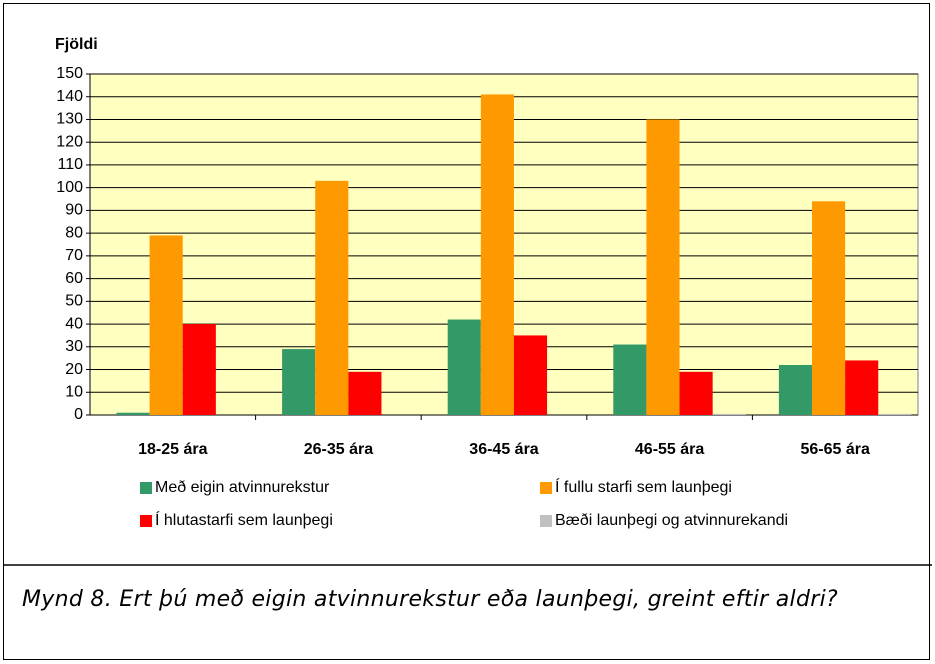 This screenshot has width=935, height=664. What do you see at coordinates (74, 391) in the screenshot?
I see `y-tick-label: 10` at bounding box center [74, 391].